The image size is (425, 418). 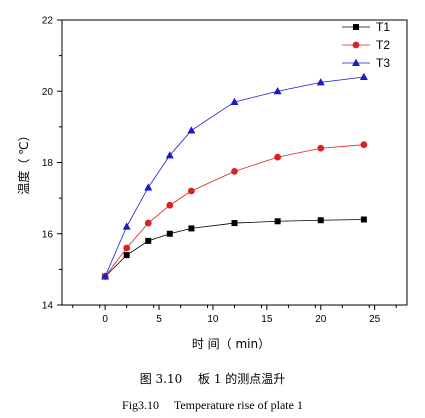 What do you see at coordinates (105, 319) in the screenshot?
I see `x-tick-label: 0` at bounding box center [105, 319].